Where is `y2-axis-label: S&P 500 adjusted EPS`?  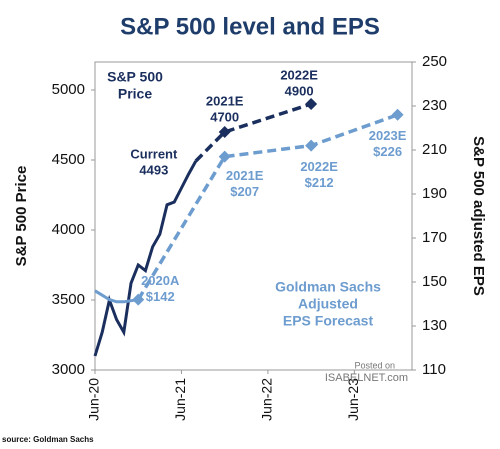 y2-axis-label: S&P 500 adjusted EPS is located at coordinates (478, 216).